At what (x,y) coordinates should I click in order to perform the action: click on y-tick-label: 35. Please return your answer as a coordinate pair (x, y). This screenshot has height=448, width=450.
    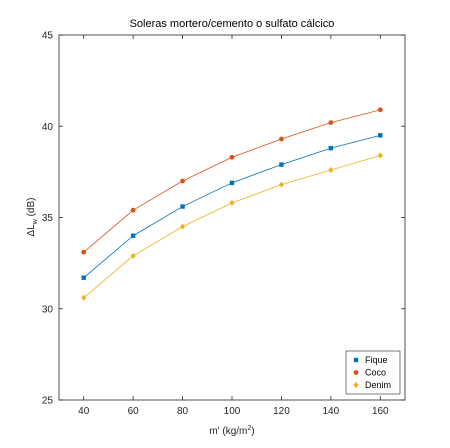
    Looking at the image, I should click on (48, 218).